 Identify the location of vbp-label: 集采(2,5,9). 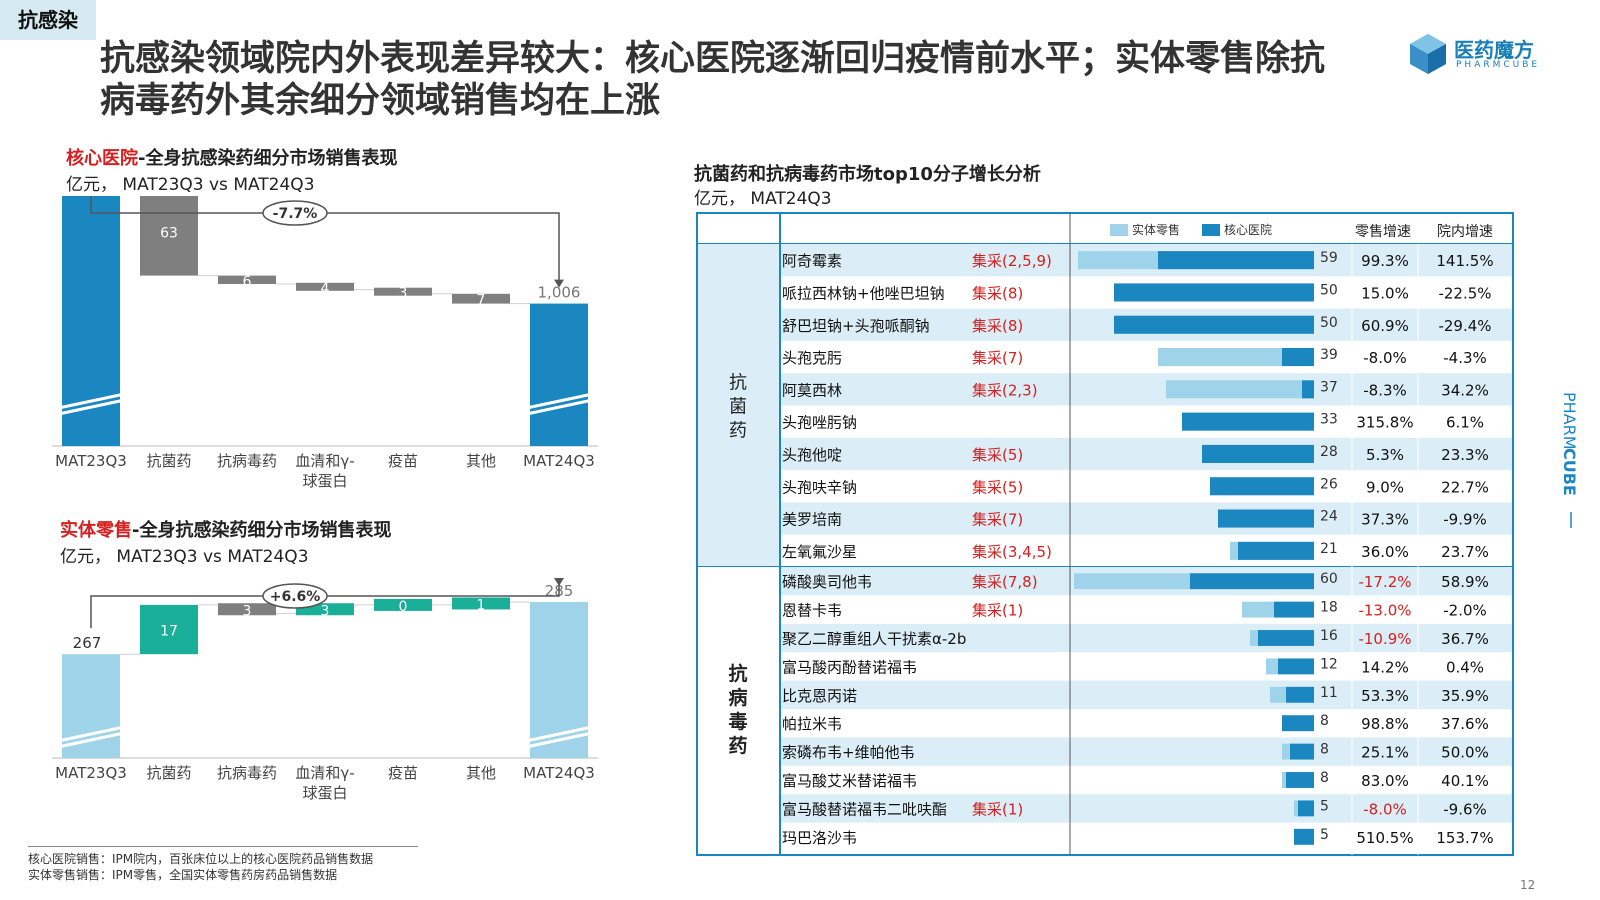
(1012, 261).